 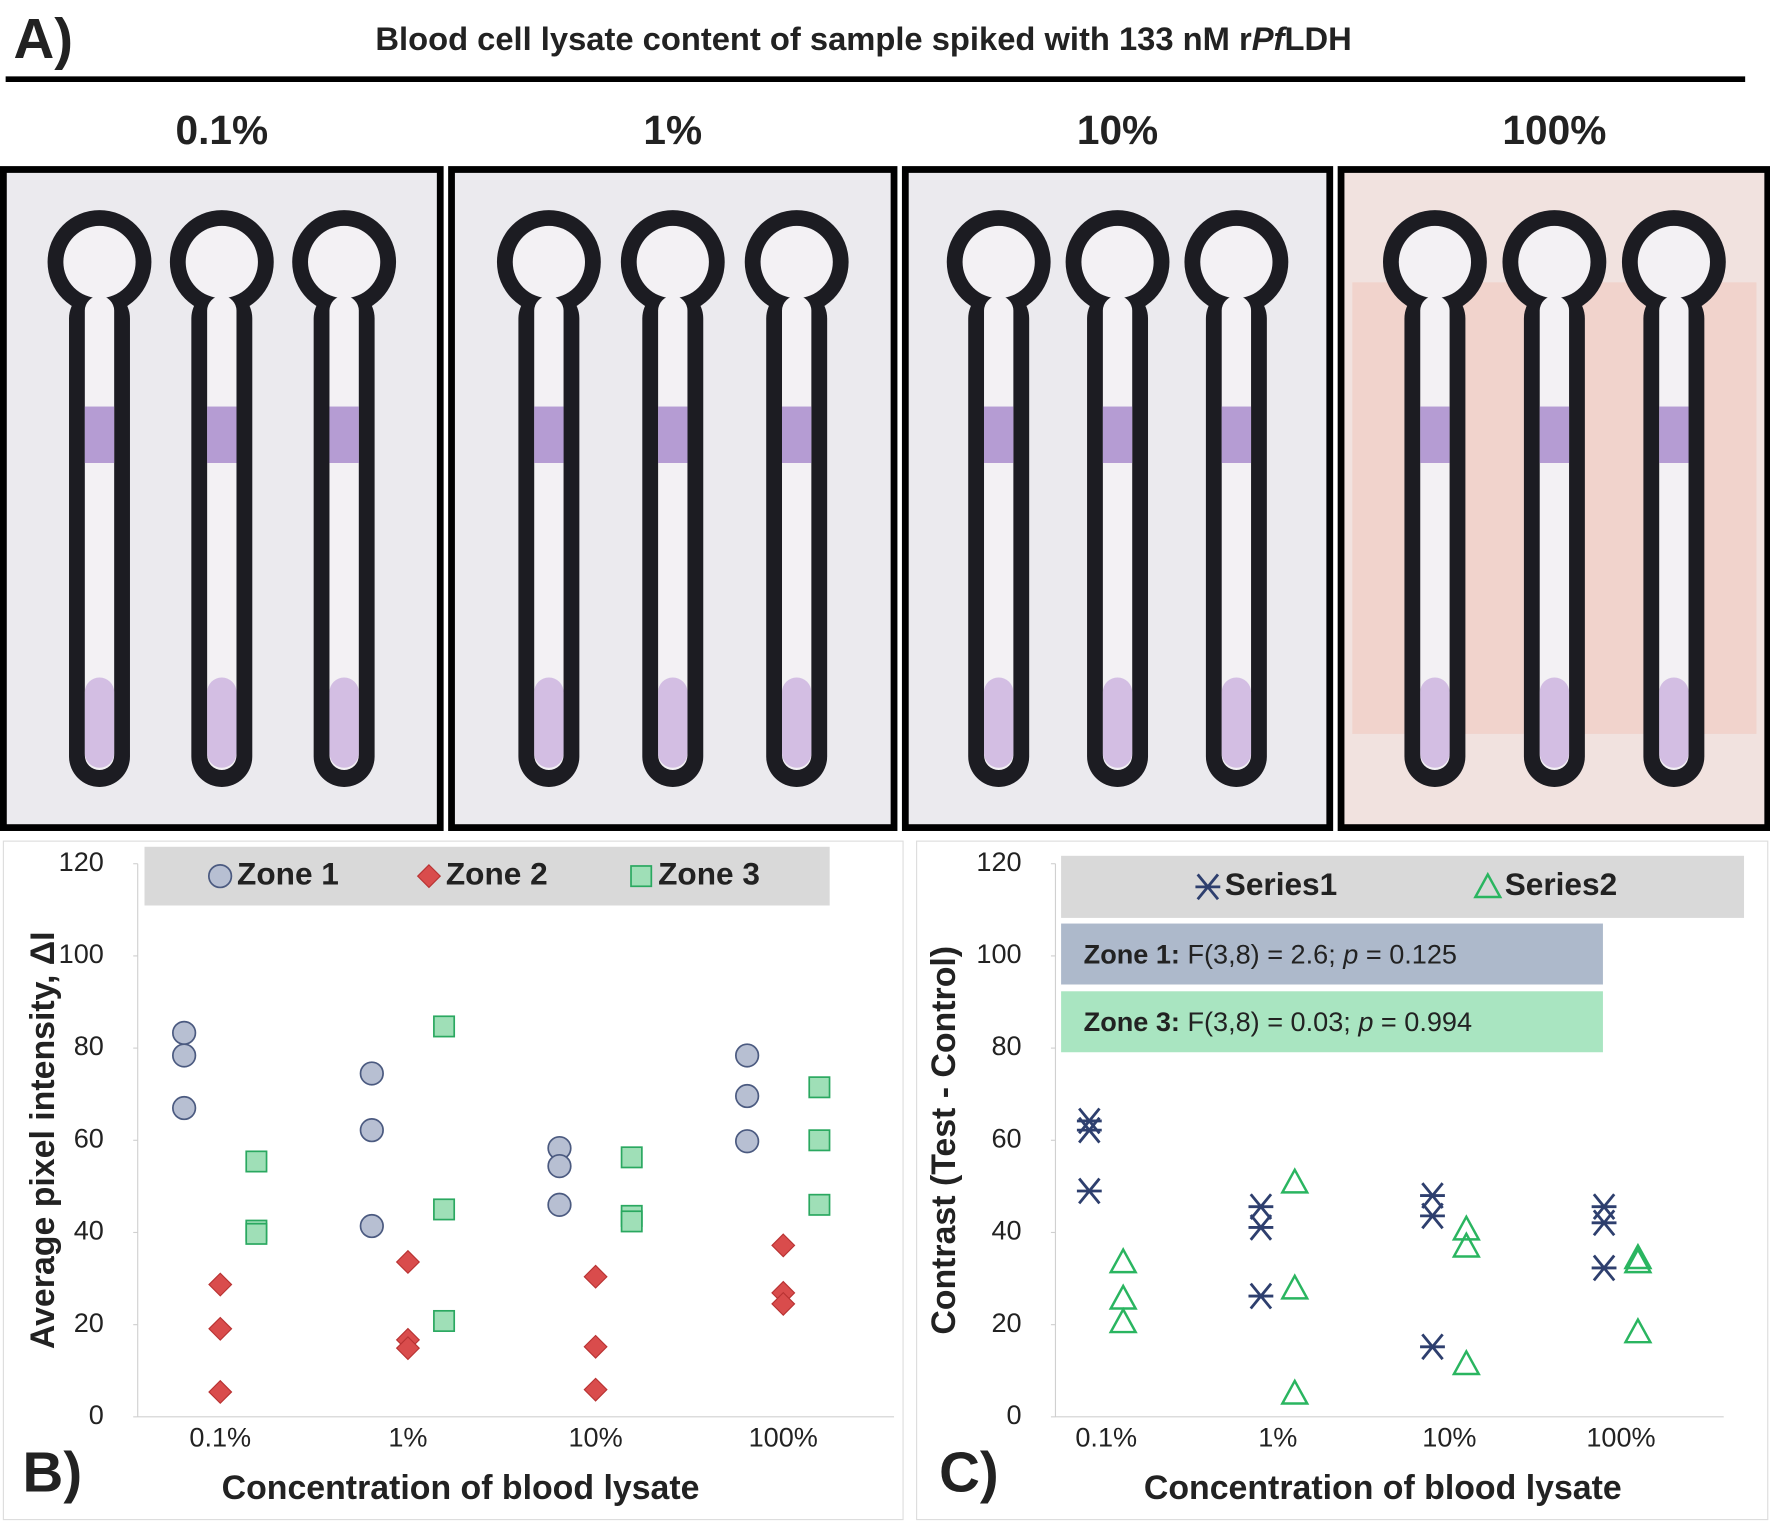 I want to click on annotation: Zone 1: F(3,8) = 2.6; p = 0.125, so click(x=1270, y=953).